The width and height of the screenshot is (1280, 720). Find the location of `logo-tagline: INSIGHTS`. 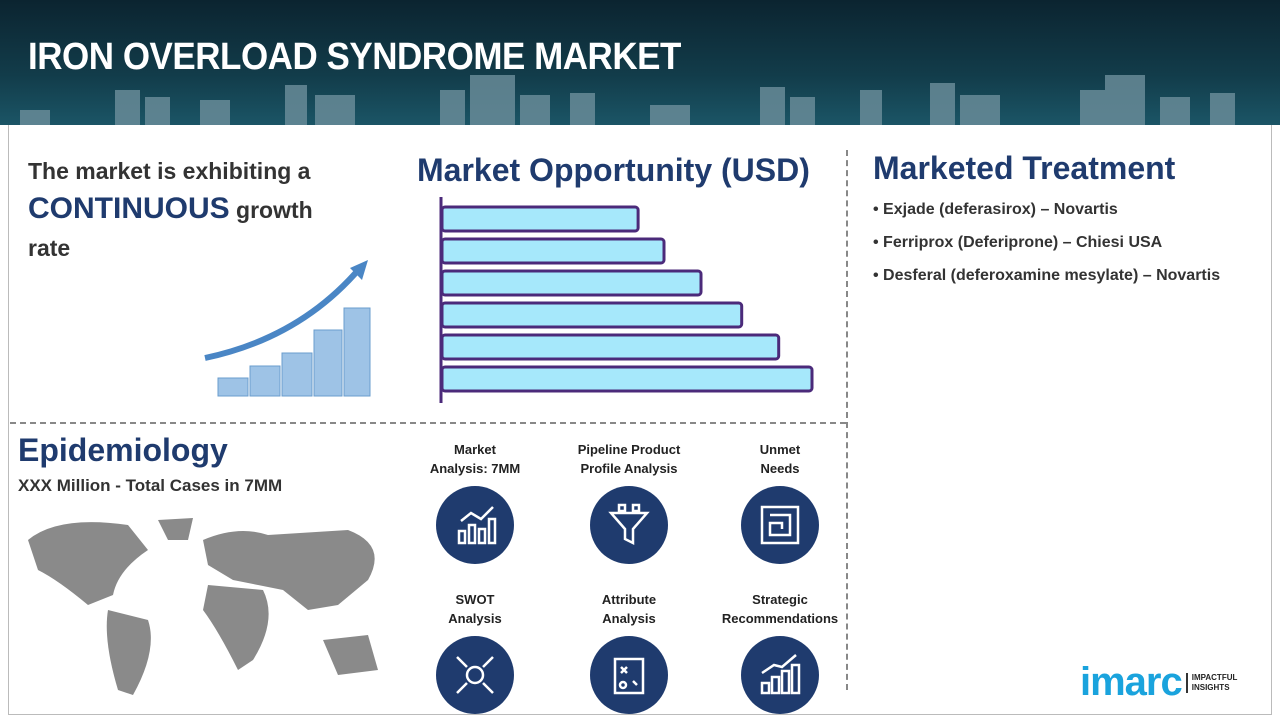

logo-tagline: INSIGHTS is located at coordinates (1210, 687).